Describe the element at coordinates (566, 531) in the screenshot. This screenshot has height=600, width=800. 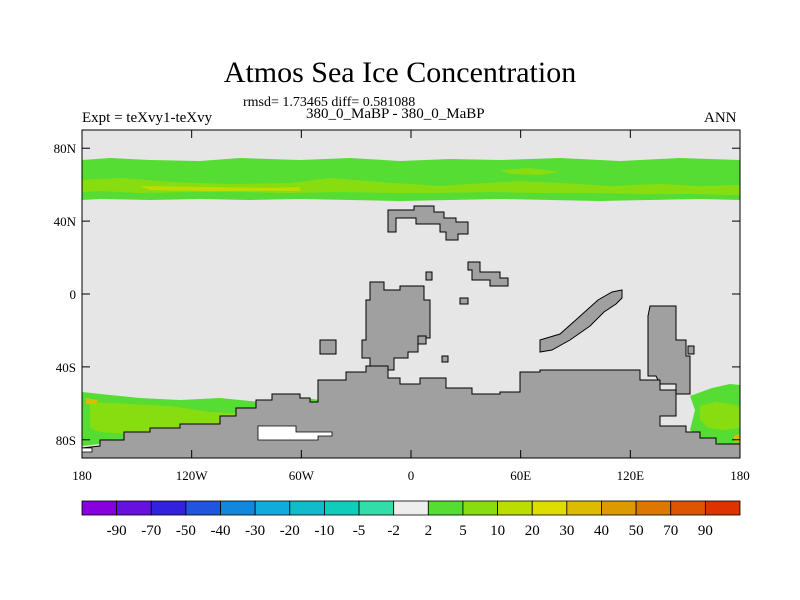
I see `colorbar-label: 30` at that location.